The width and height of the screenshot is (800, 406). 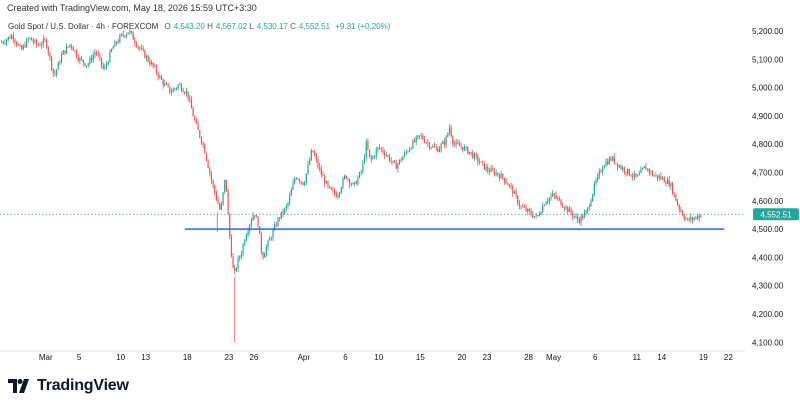 I want to click on price-tick-label: 4,500.00, so click(x=768, y=229).